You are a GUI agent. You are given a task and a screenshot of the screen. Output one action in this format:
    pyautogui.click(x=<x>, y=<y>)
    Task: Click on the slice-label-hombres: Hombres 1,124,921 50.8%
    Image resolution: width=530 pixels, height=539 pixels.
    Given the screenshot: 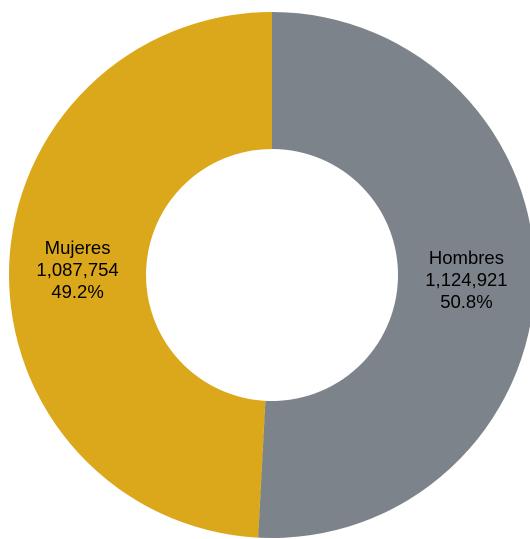 What is the action you would take?
    pyautogui.click(x=466, y=279)
    